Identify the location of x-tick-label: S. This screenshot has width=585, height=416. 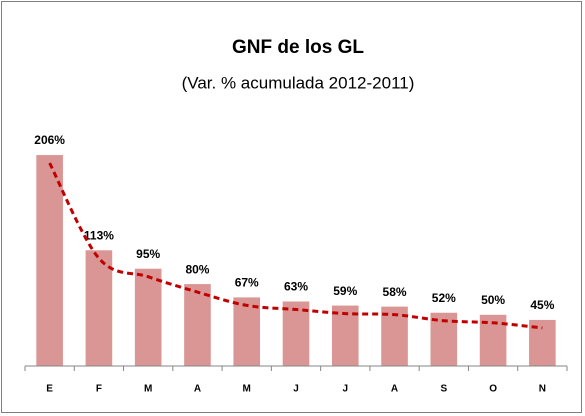
(443, 389).